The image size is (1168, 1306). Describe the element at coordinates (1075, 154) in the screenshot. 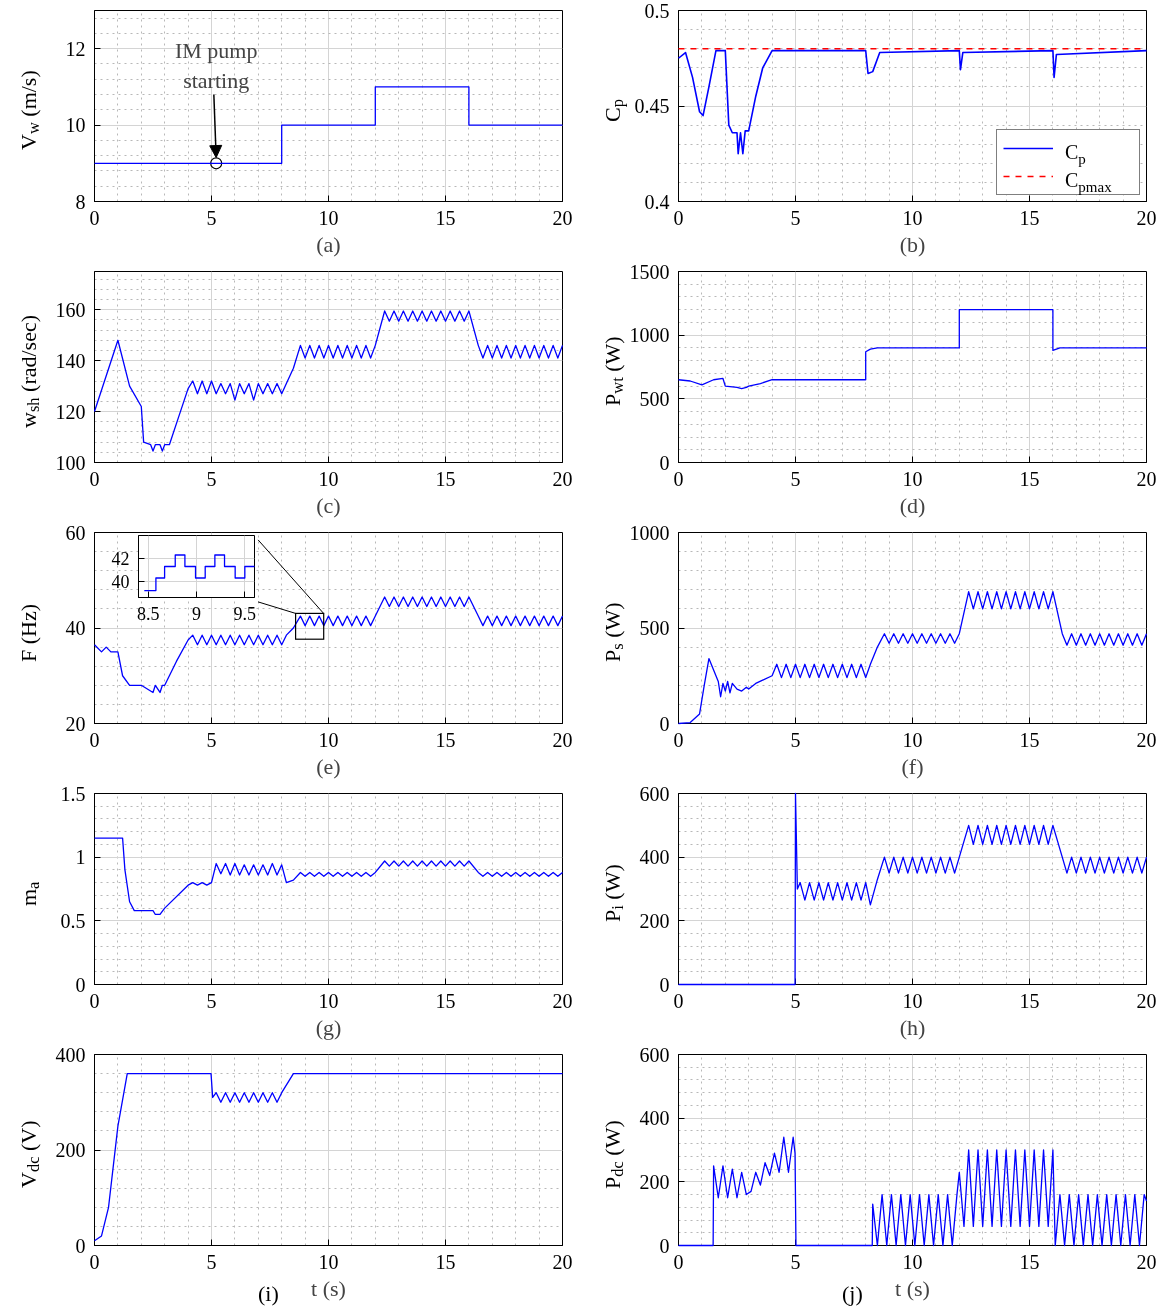

I see `legend-label: C$_{p}$` at that location.